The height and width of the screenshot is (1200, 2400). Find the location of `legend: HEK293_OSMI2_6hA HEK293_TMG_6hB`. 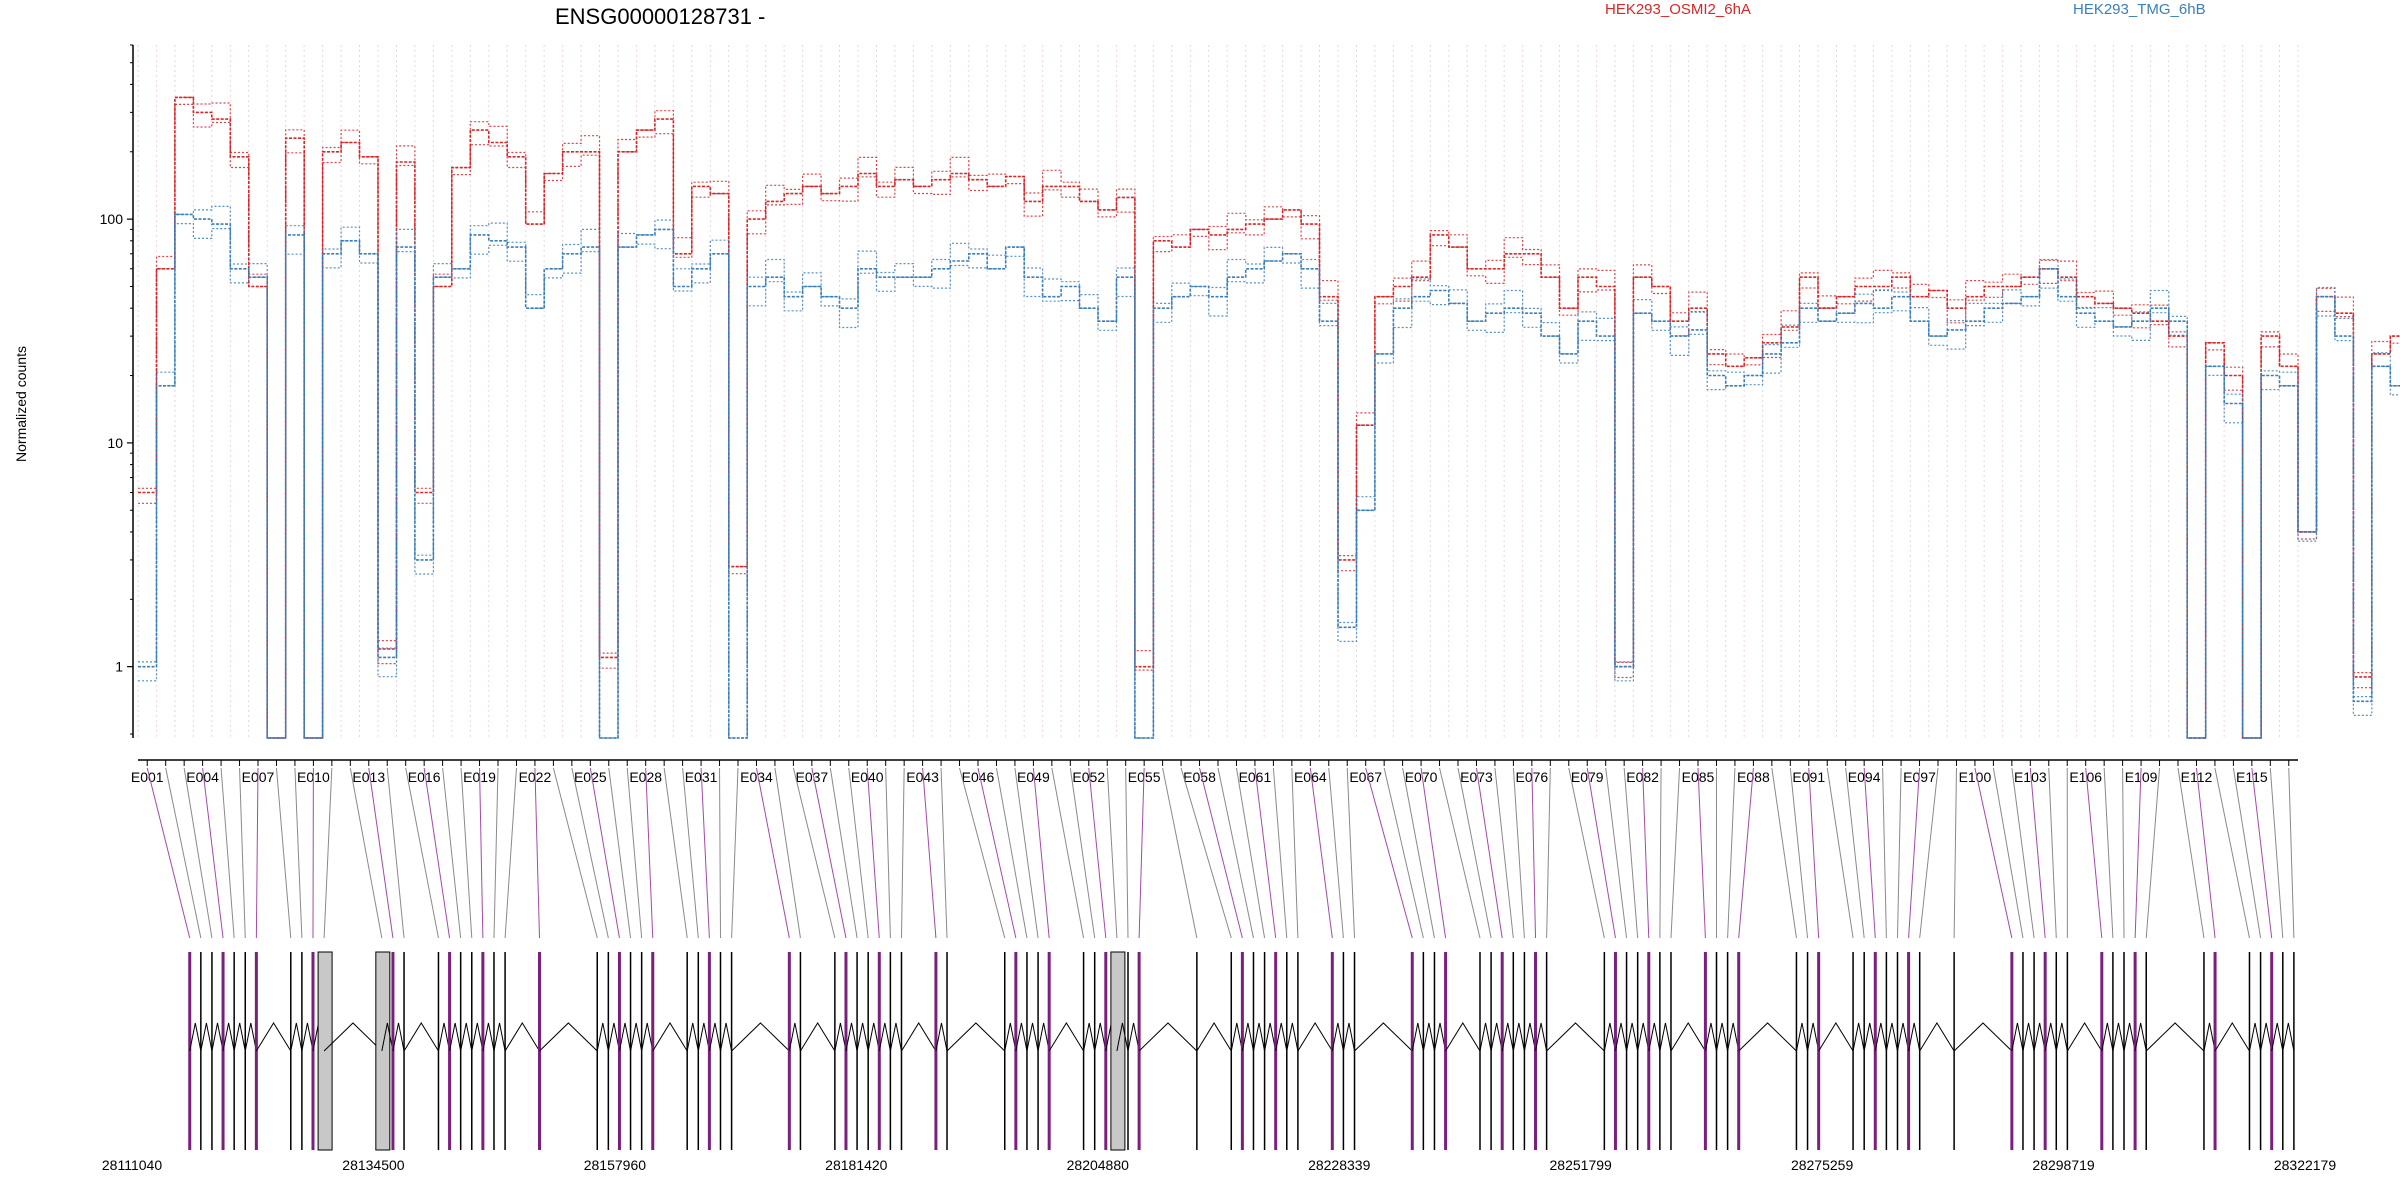

legend: HEK293_OSMI2_6hA HEK293_TMG_6hB is located at coordinates (1905, 9).